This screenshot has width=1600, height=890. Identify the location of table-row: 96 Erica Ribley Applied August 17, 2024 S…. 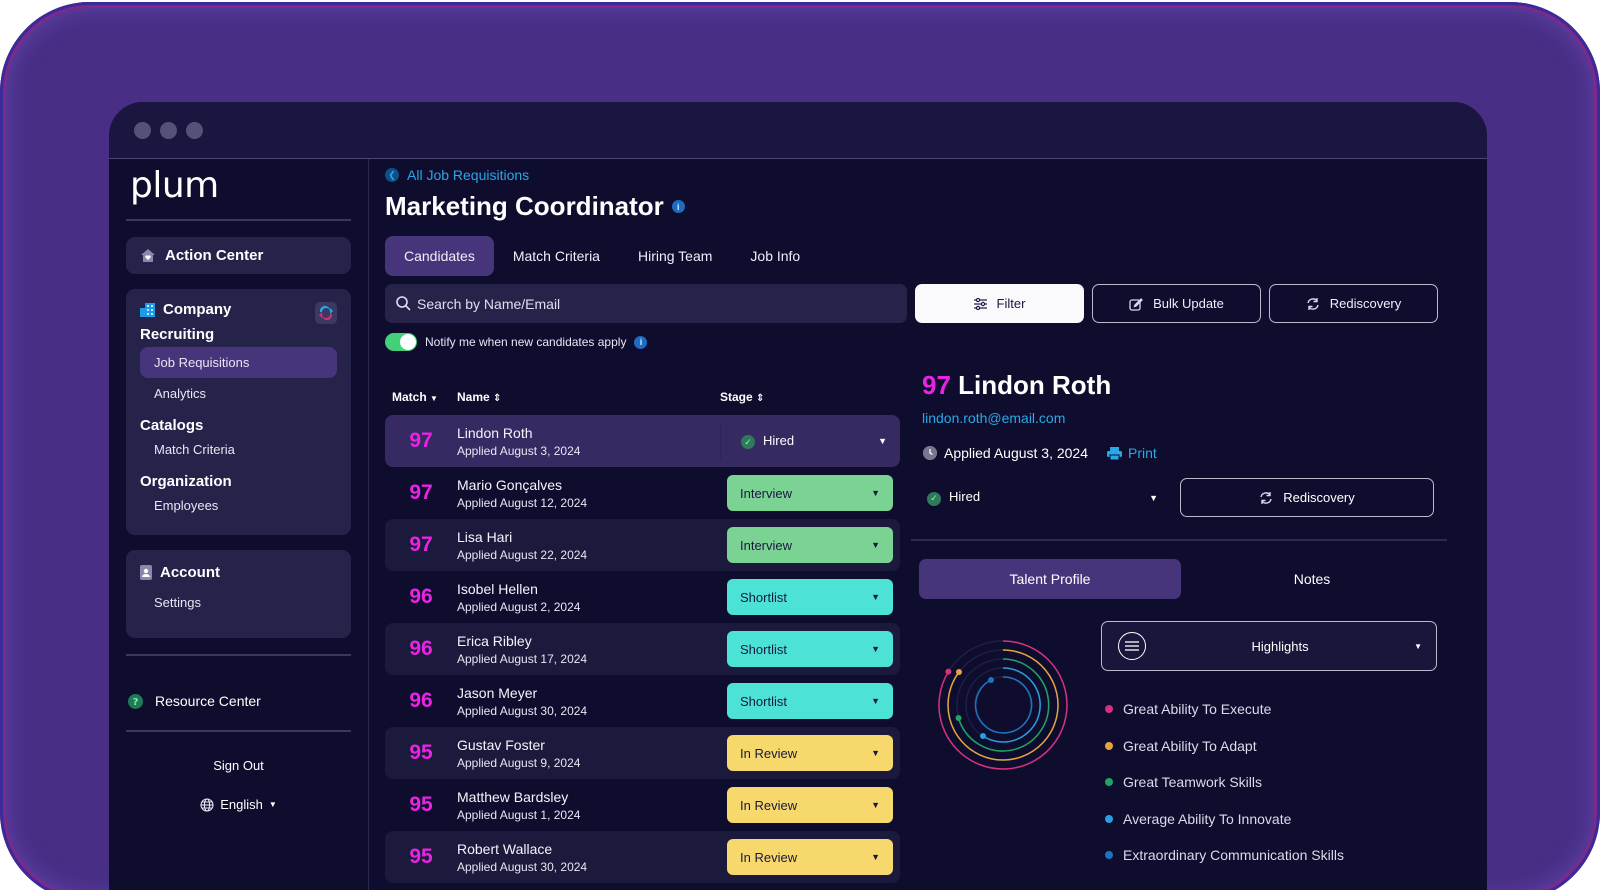
(642, 649).